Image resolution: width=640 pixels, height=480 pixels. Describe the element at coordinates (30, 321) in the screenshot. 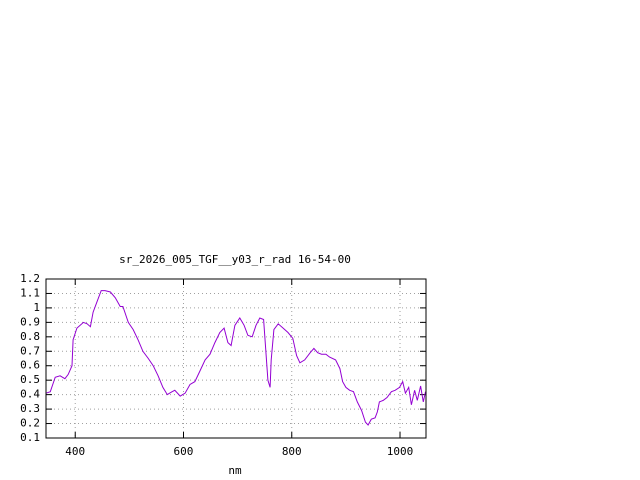

I see `y-tick-label: 0.9` at that location.